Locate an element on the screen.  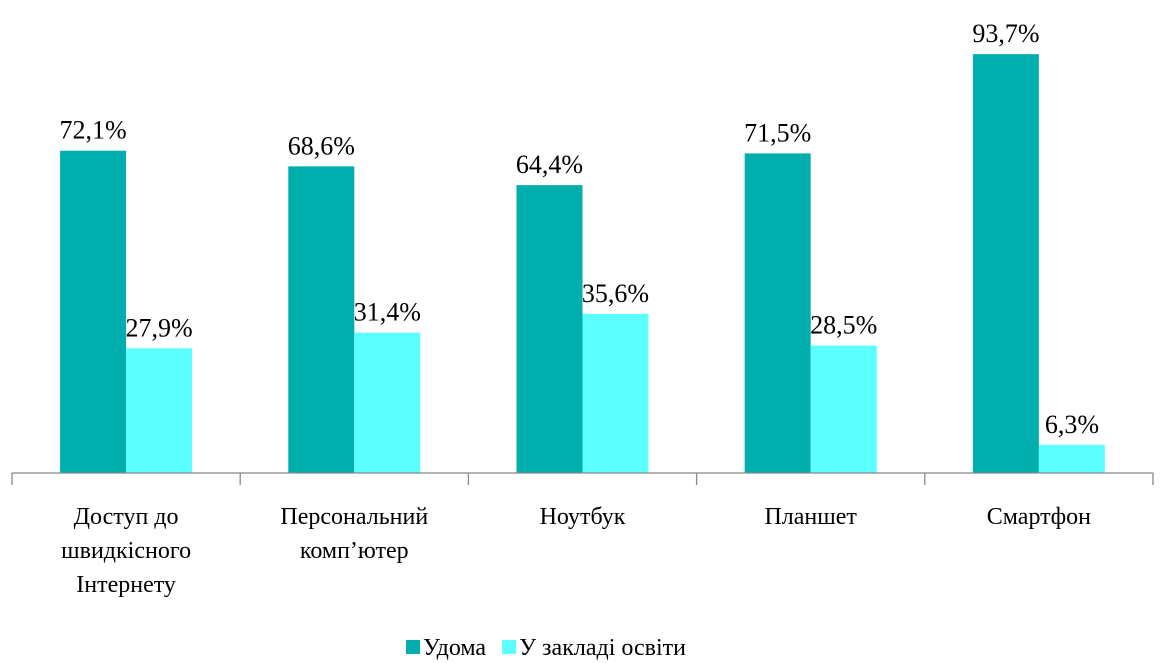
value-label: 68,6% is located at coordinates (321, 145).